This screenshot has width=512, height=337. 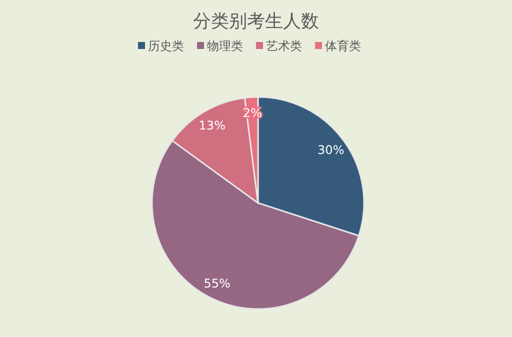 I want to click on data-label: 55%, so click(x=217, y=283).